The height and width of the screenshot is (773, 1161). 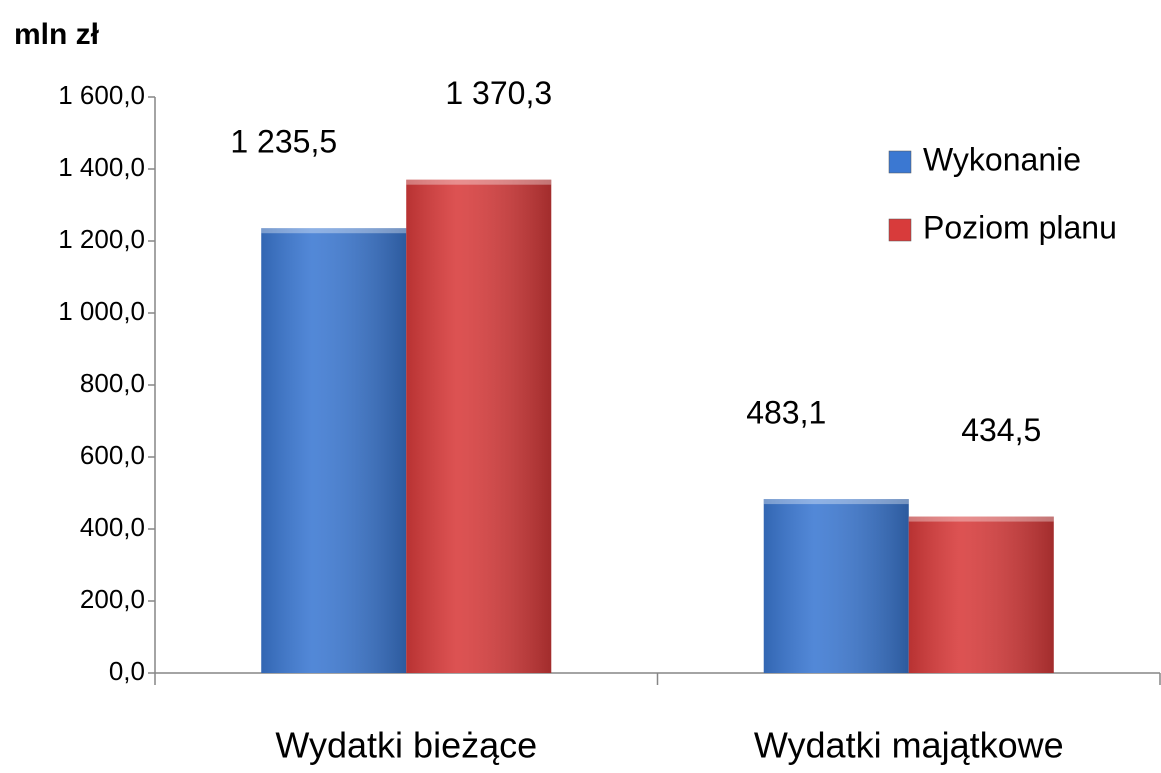 What do you see at coordinates (112, 599) in the screenshot?
I see `y-tick-label: 200,0` at bounding box center [112, 599].